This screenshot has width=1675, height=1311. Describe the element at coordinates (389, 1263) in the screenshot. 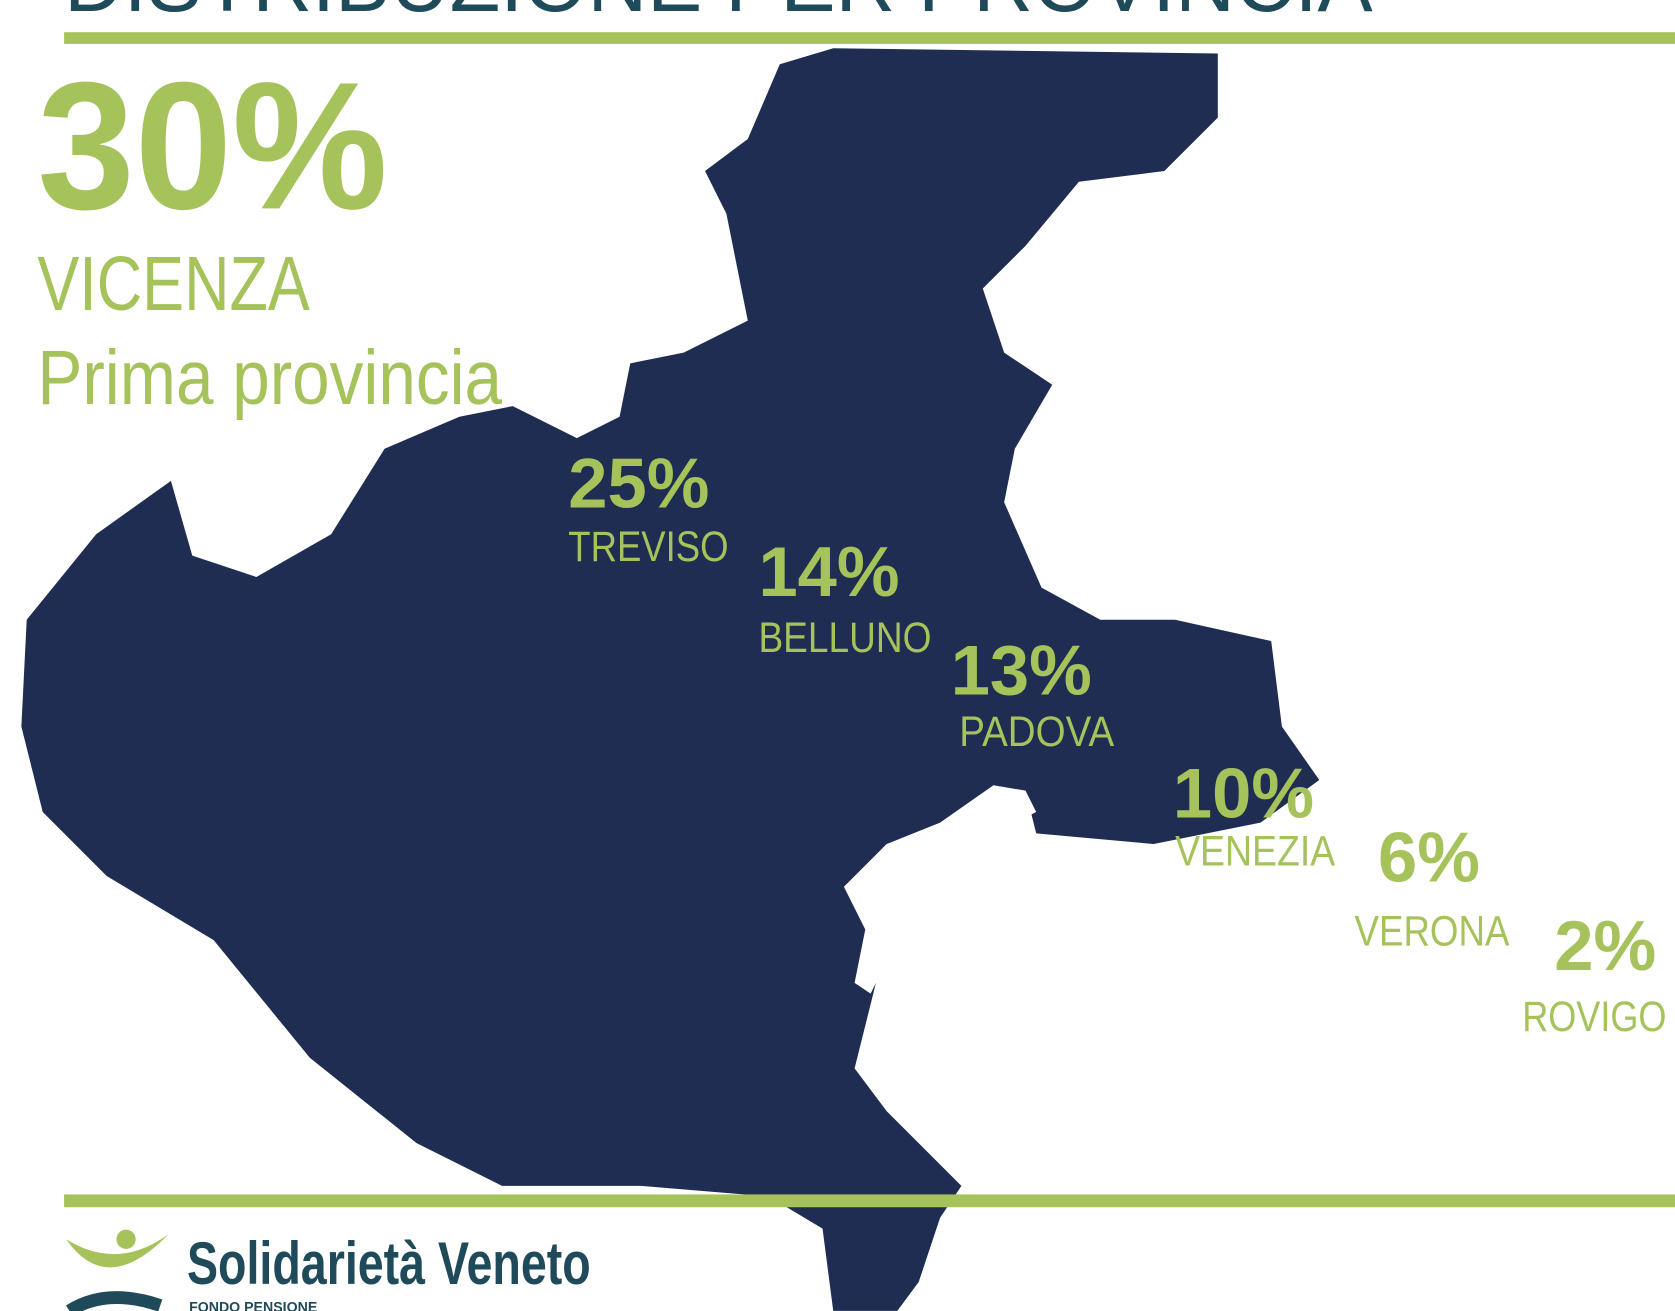

I see `logo-name: Solidarietà Veneto` at that location.